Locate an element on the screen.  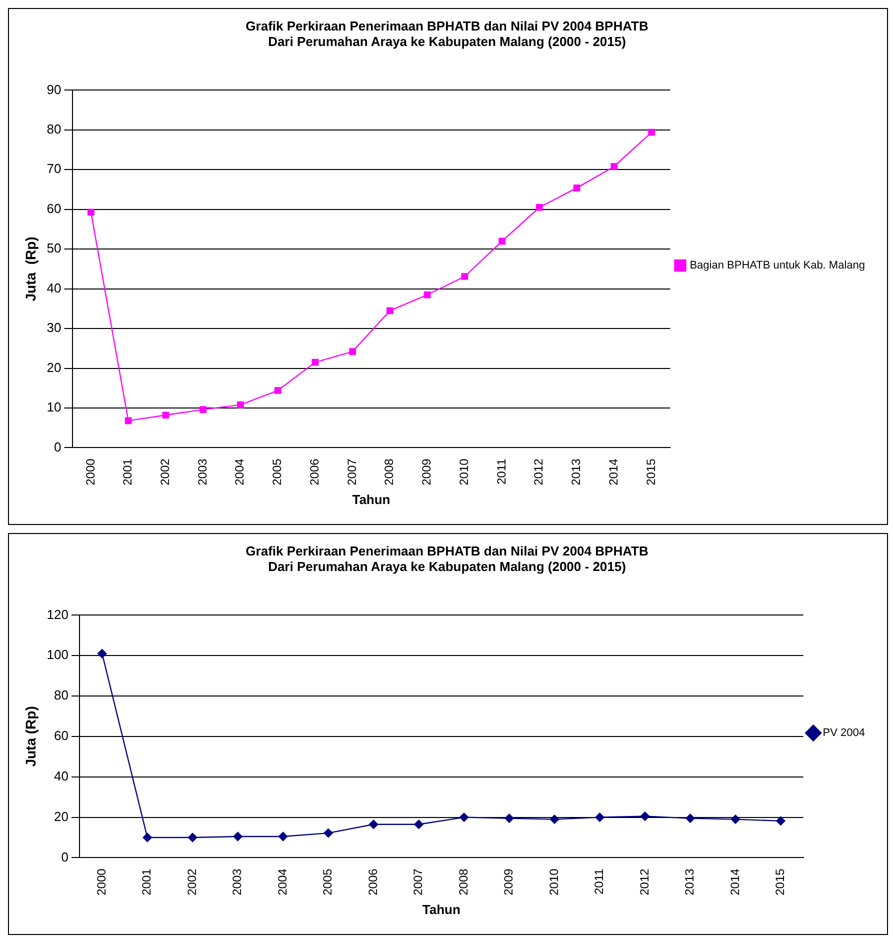
legend-label: PV 2004 is located at coordinates (843, 733).